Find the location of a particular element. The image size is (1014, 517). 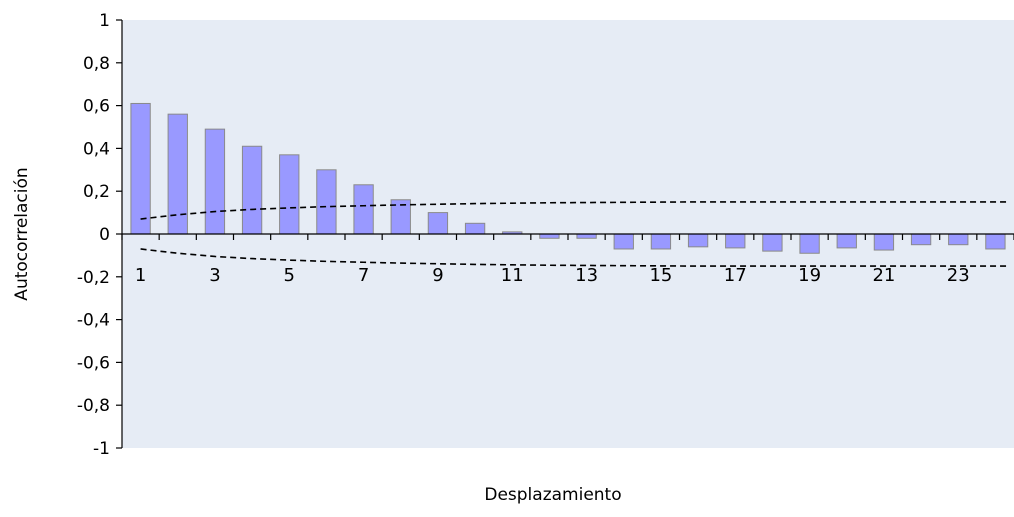

y-tick-label: -0,2 is located at coordinates (93, 278).